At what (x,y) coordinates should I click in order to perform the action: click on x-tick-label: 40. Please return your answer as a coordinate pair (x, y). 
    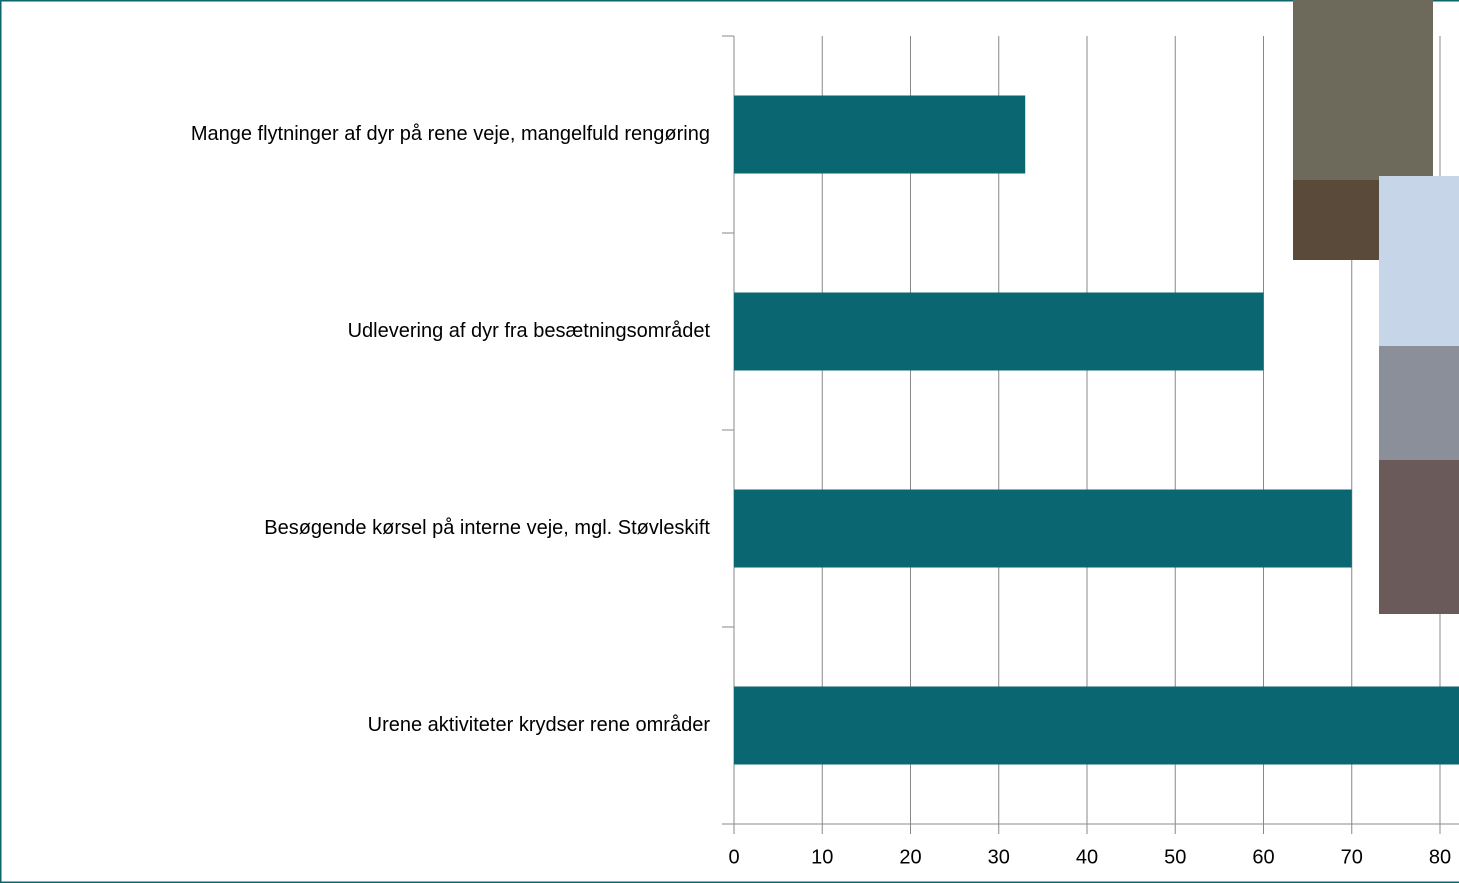
    Looking at the image, I should click on (1087, 857).